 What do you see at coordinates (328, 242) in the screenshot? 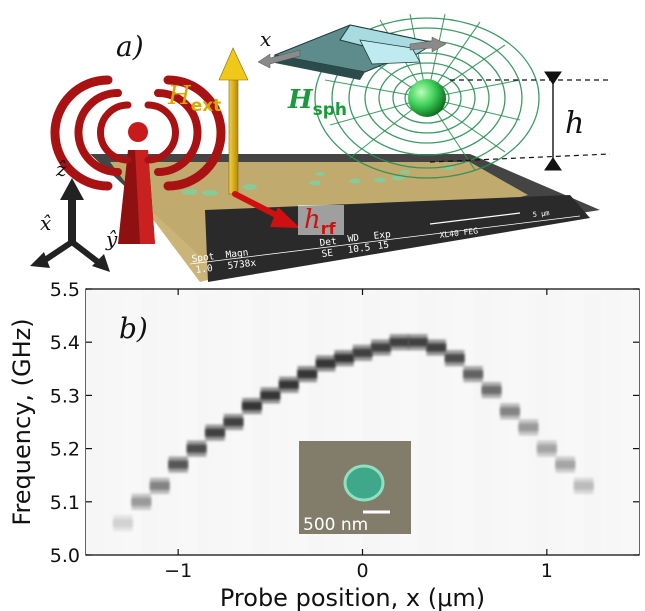
I see `sem-label-det: Det` at bounding box center [328, 242].